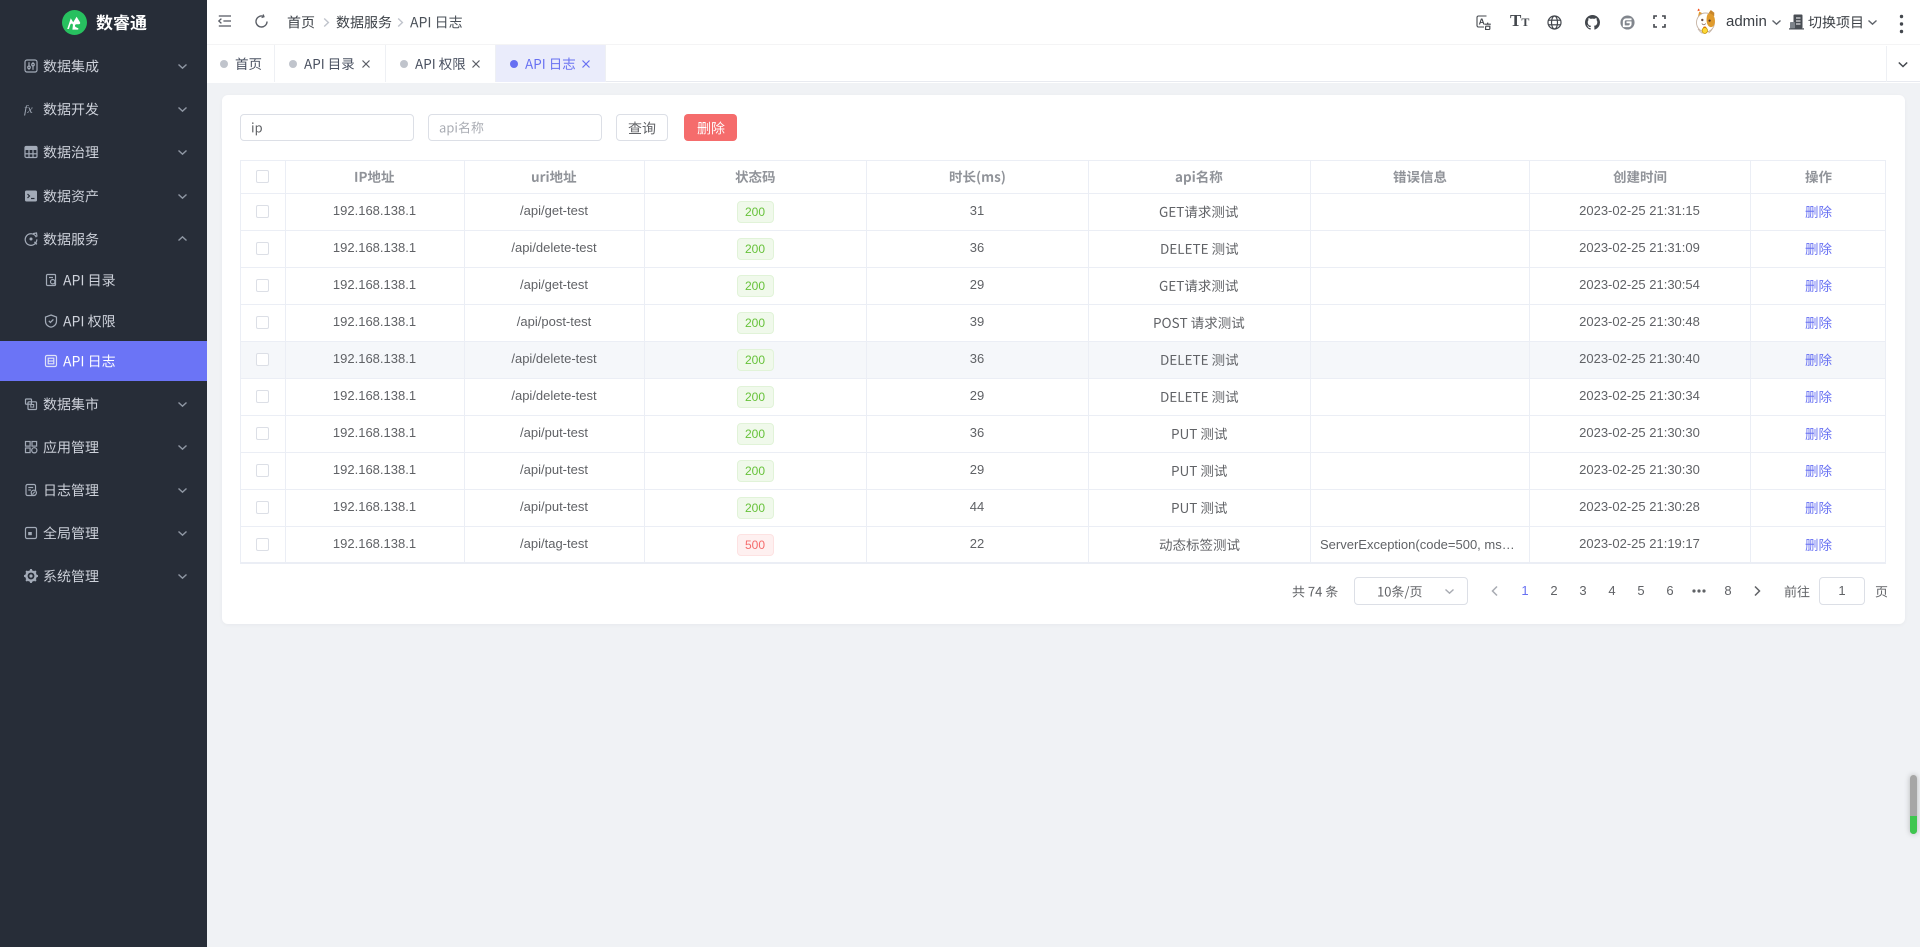 The height and width of the screenshot is (947, 1920). I want to click on svg-text: fx, so click(28, 109).